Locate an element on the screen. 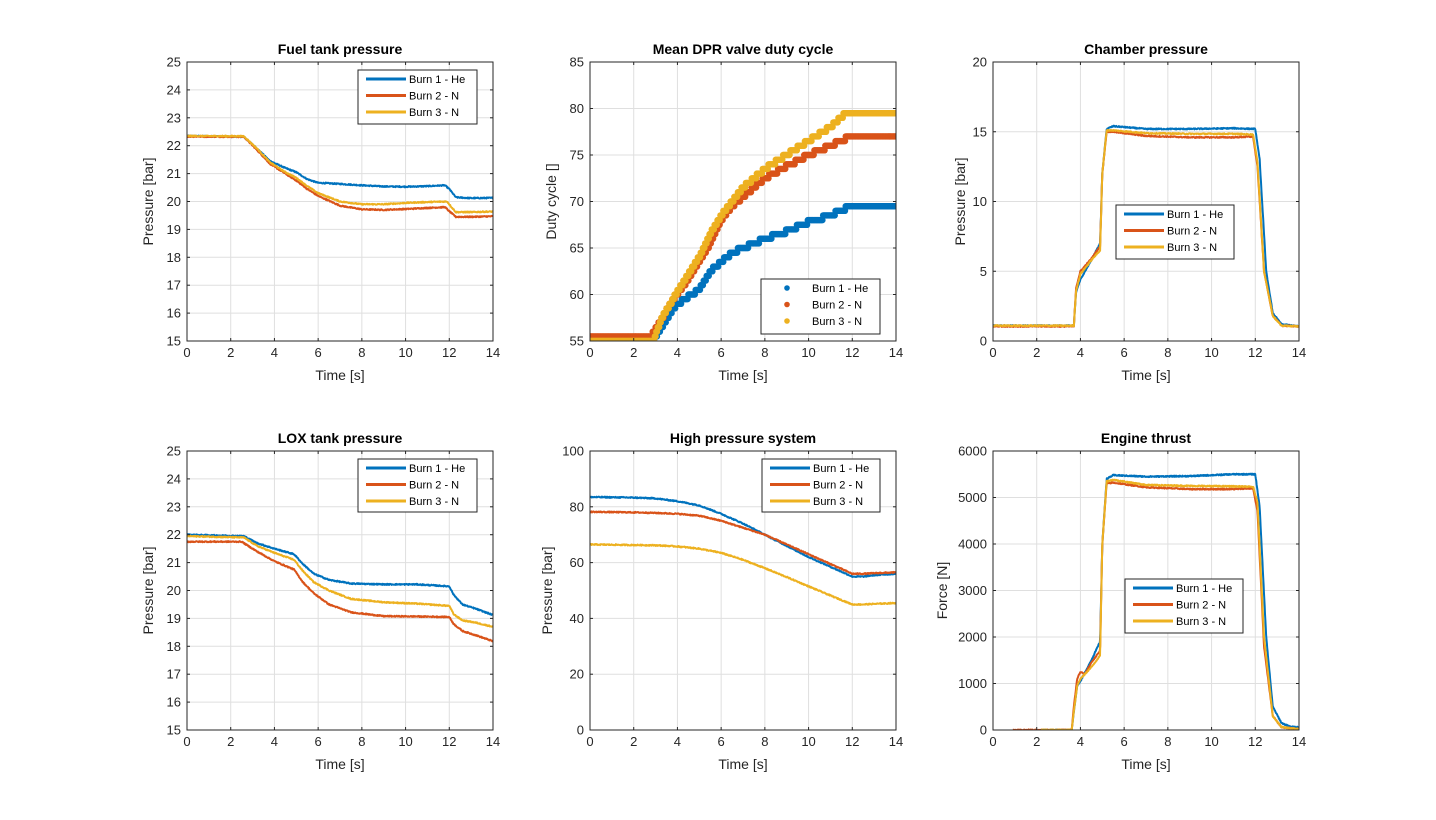  y-axis-label: Duty cycle [] is located at coordinates (551, 201).